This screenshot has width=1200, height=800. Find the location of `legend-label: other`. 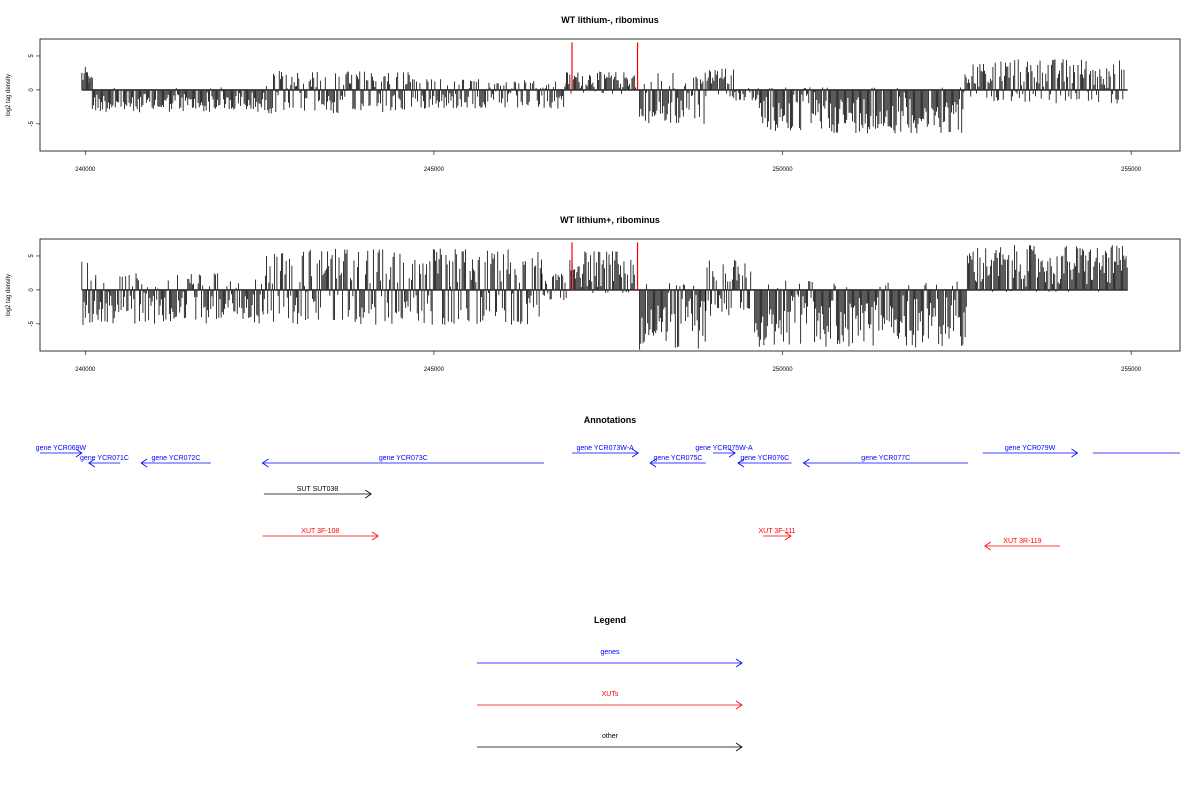

legend-label: other is located at coordinates (610, 736).